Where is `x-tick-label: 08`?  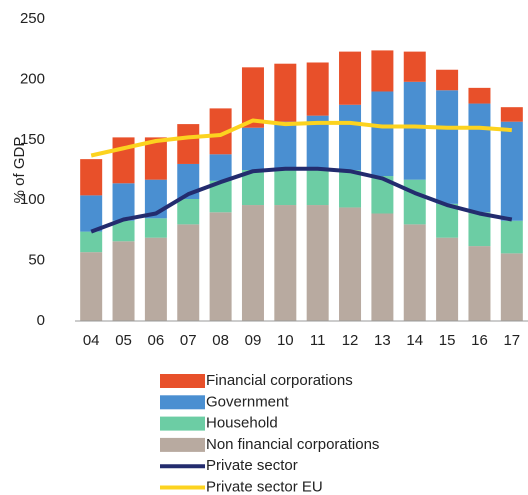 x-tick-label: 08 is located at coordinates (220, 340).